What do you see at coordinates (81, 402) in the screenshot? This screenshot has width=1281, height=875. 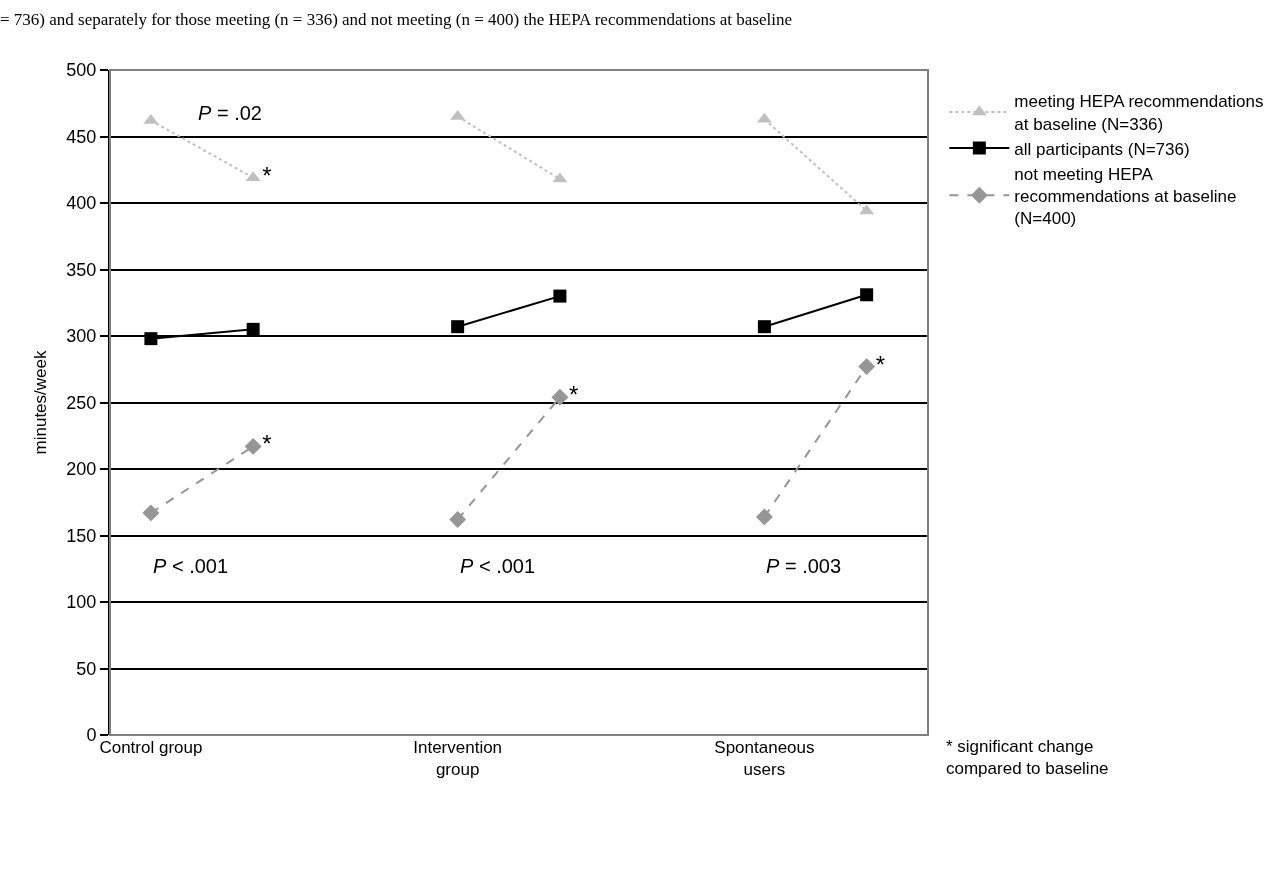 I see `y-tick-label: 250` at bounding box center [81, 402].